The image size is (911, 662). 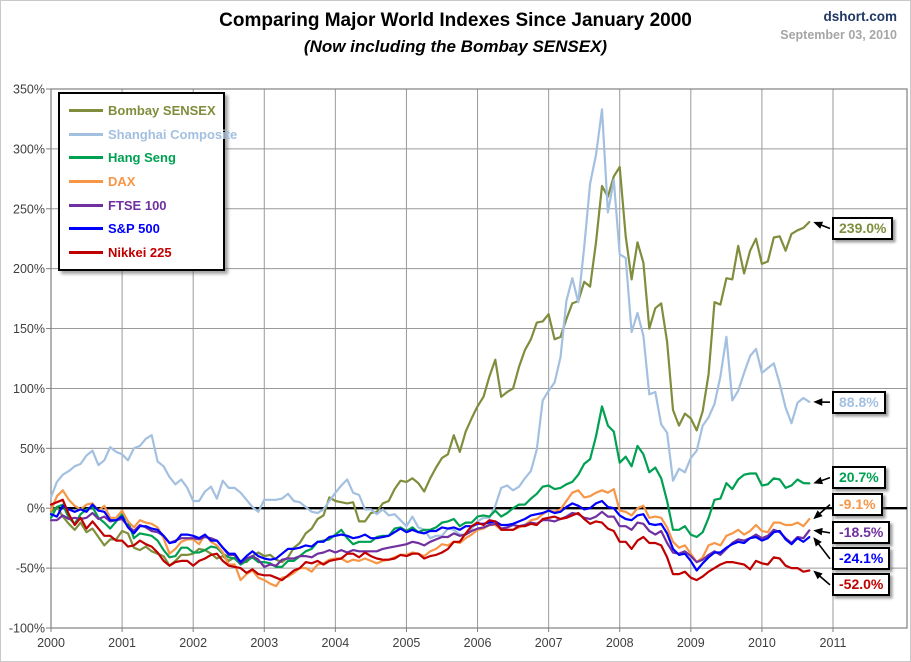 I want to click on y-axis-label: 250%, so click(x=29, y=209).